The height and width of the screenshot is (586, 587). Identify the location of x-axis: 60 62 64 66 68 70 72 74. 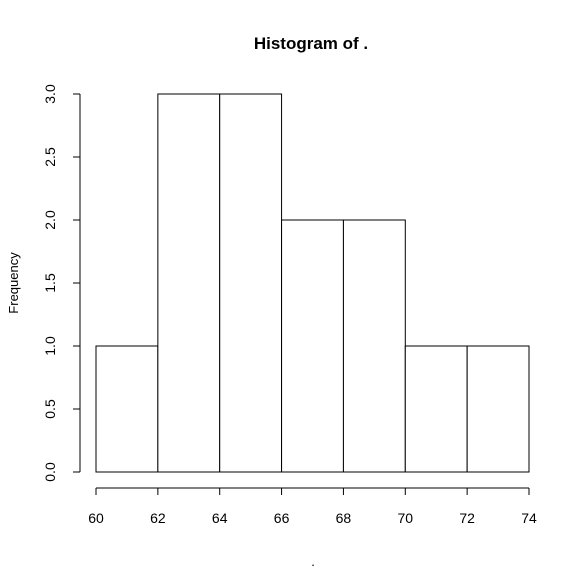
(312, 506).